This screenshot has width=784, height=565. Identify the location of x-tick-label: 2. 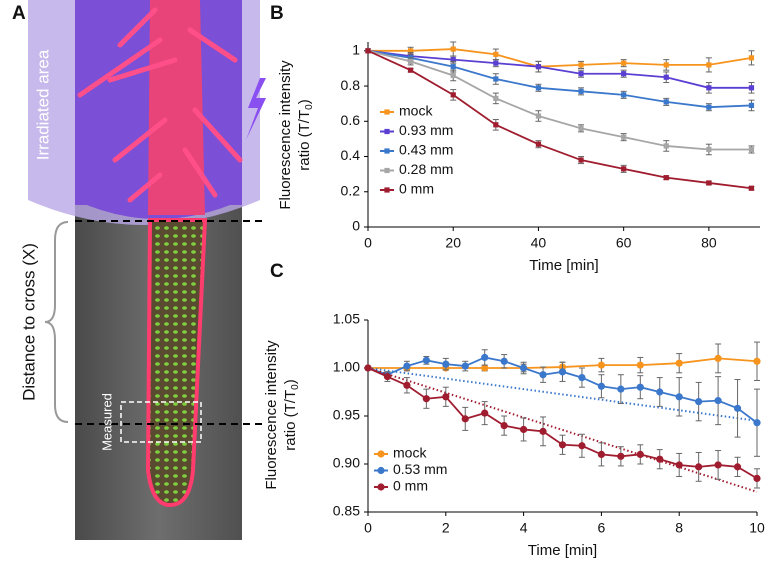
(446, 528).